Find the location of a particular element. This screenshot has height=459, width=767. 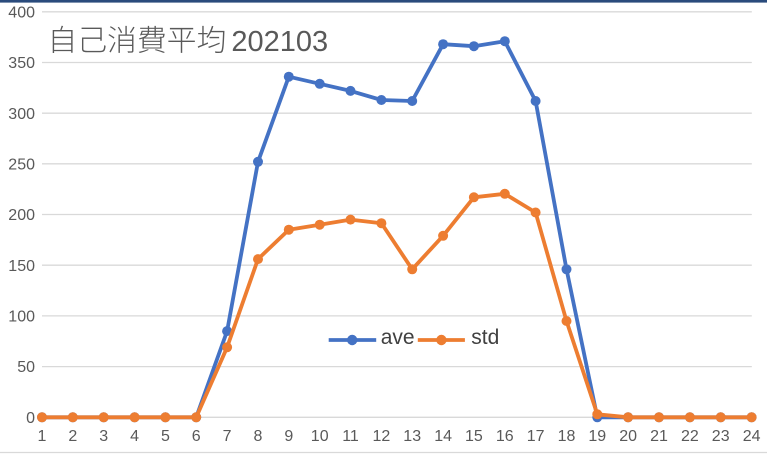

svg-text: 4 is located at coordinates (134, 436).